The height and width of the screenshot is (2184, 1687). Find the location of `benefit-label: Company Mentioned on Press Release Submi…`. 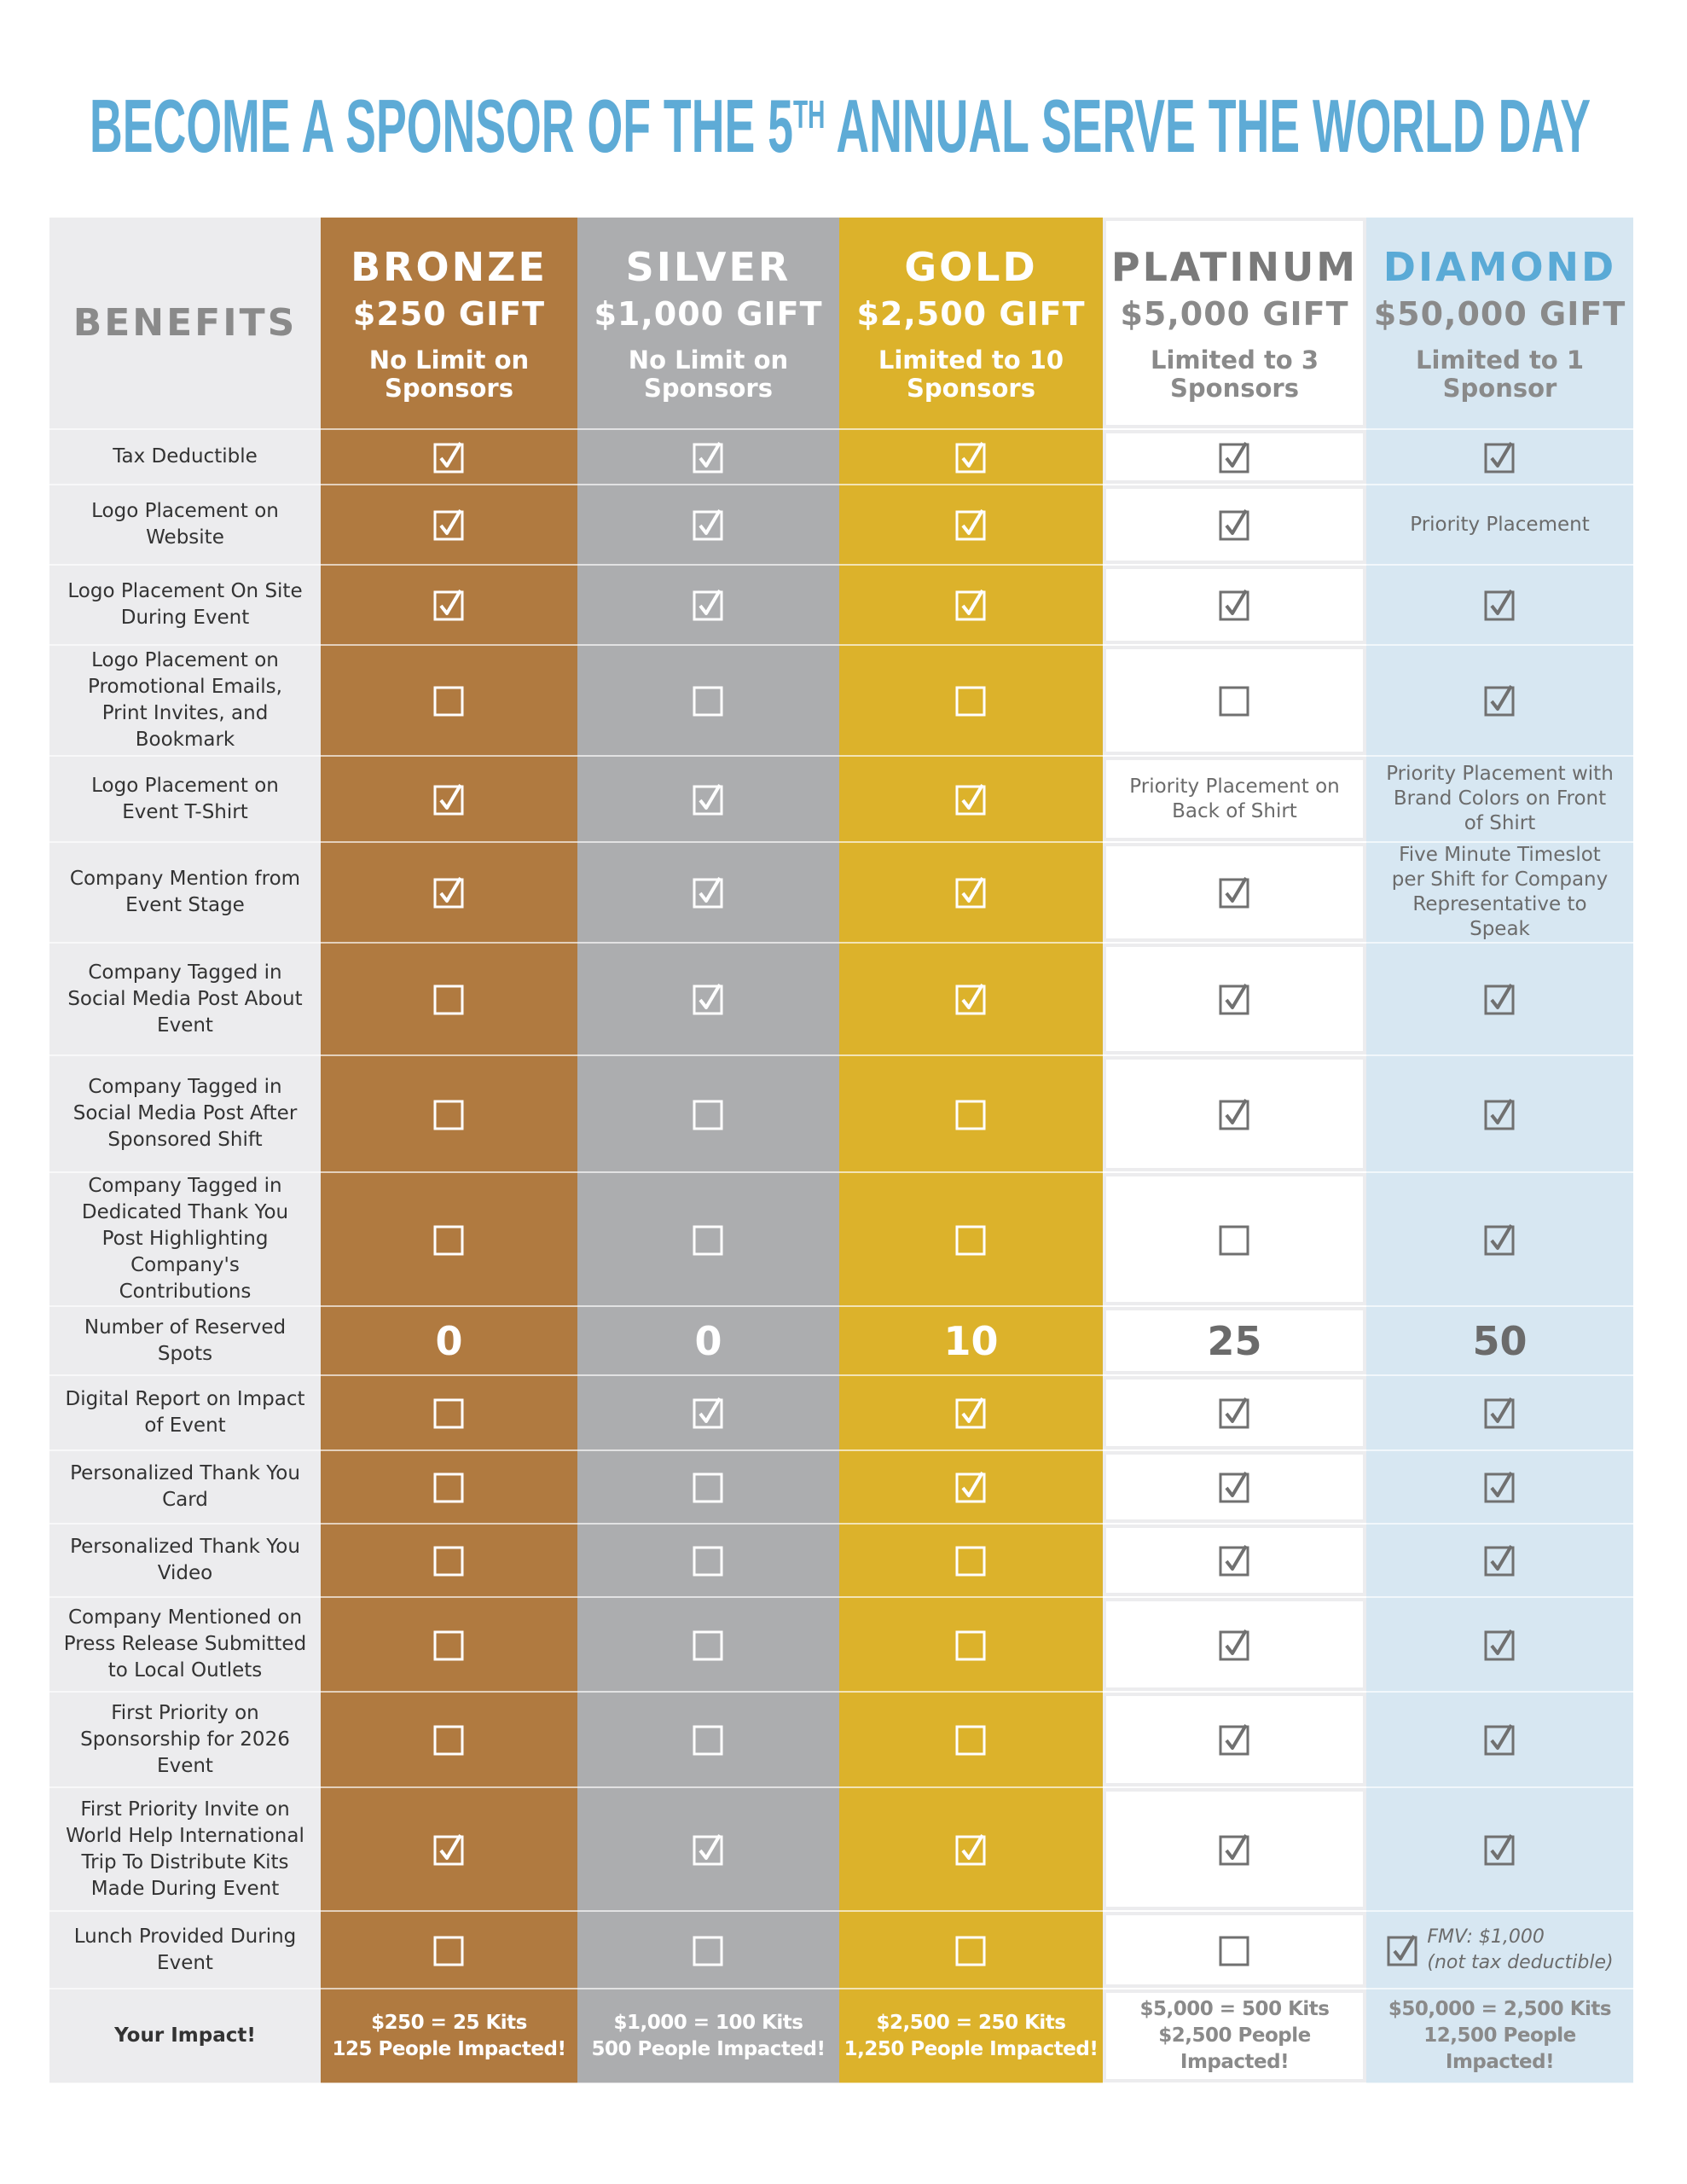

benefit-label: Company Mentioned on Press Release Submi… is located at coordinates (185, 1644).